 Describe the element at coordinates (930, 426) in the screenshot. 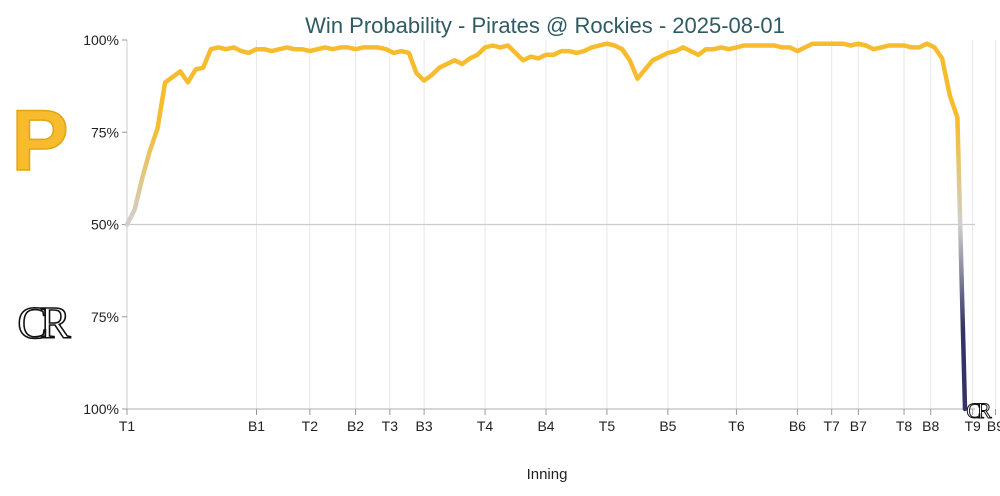

I see `x-tick-label: B8` at that location.